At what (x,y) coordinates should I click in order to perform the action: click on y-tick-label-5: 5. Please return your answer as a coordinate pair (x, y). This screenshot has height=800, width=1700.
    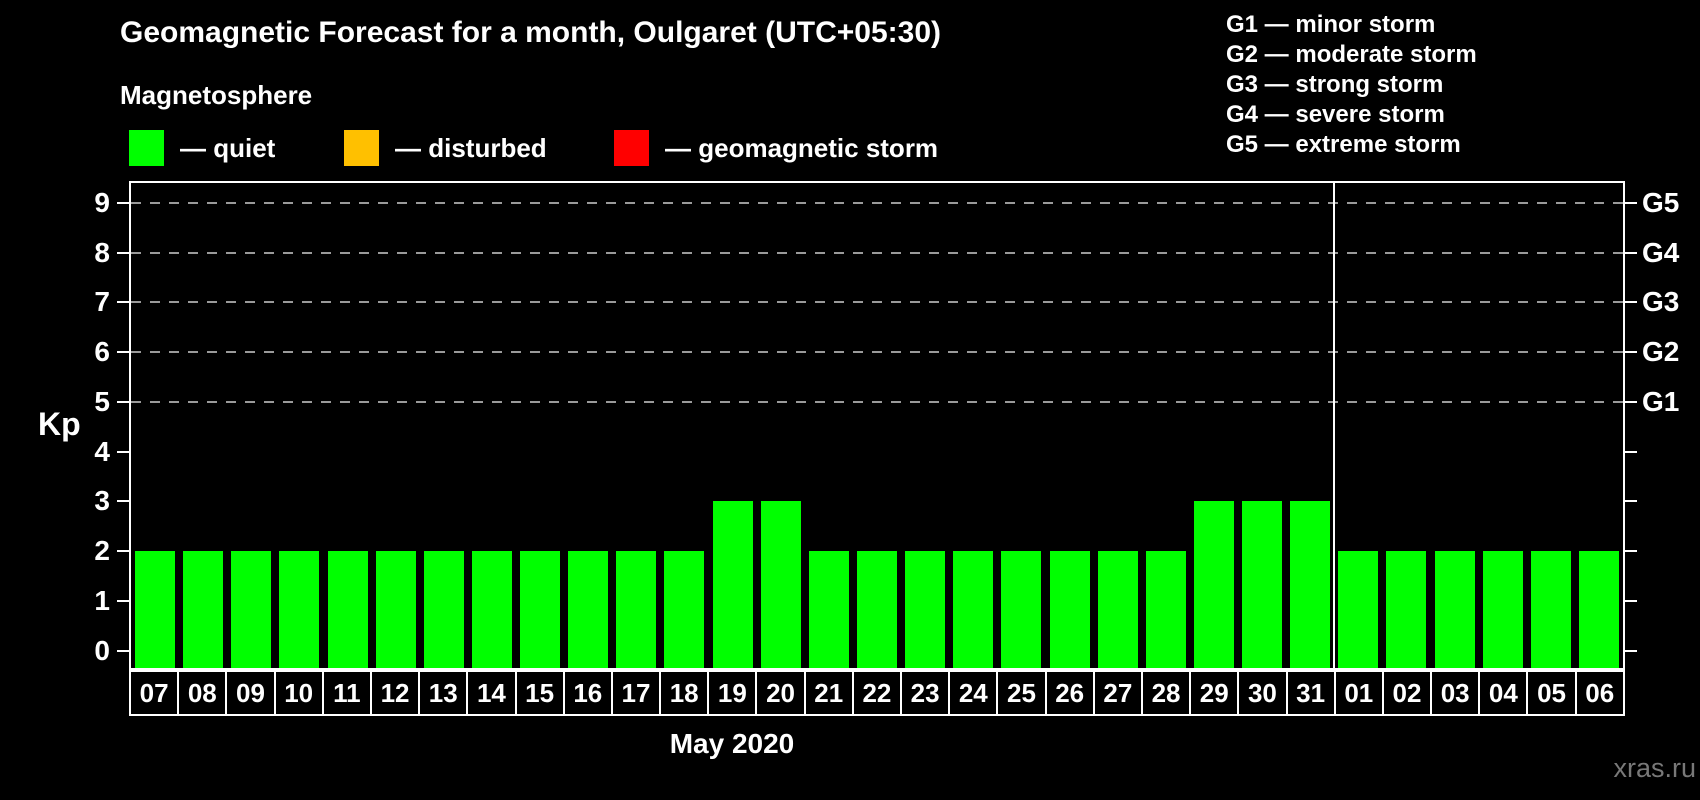
    Looking at the image, I should click on (102, 401).